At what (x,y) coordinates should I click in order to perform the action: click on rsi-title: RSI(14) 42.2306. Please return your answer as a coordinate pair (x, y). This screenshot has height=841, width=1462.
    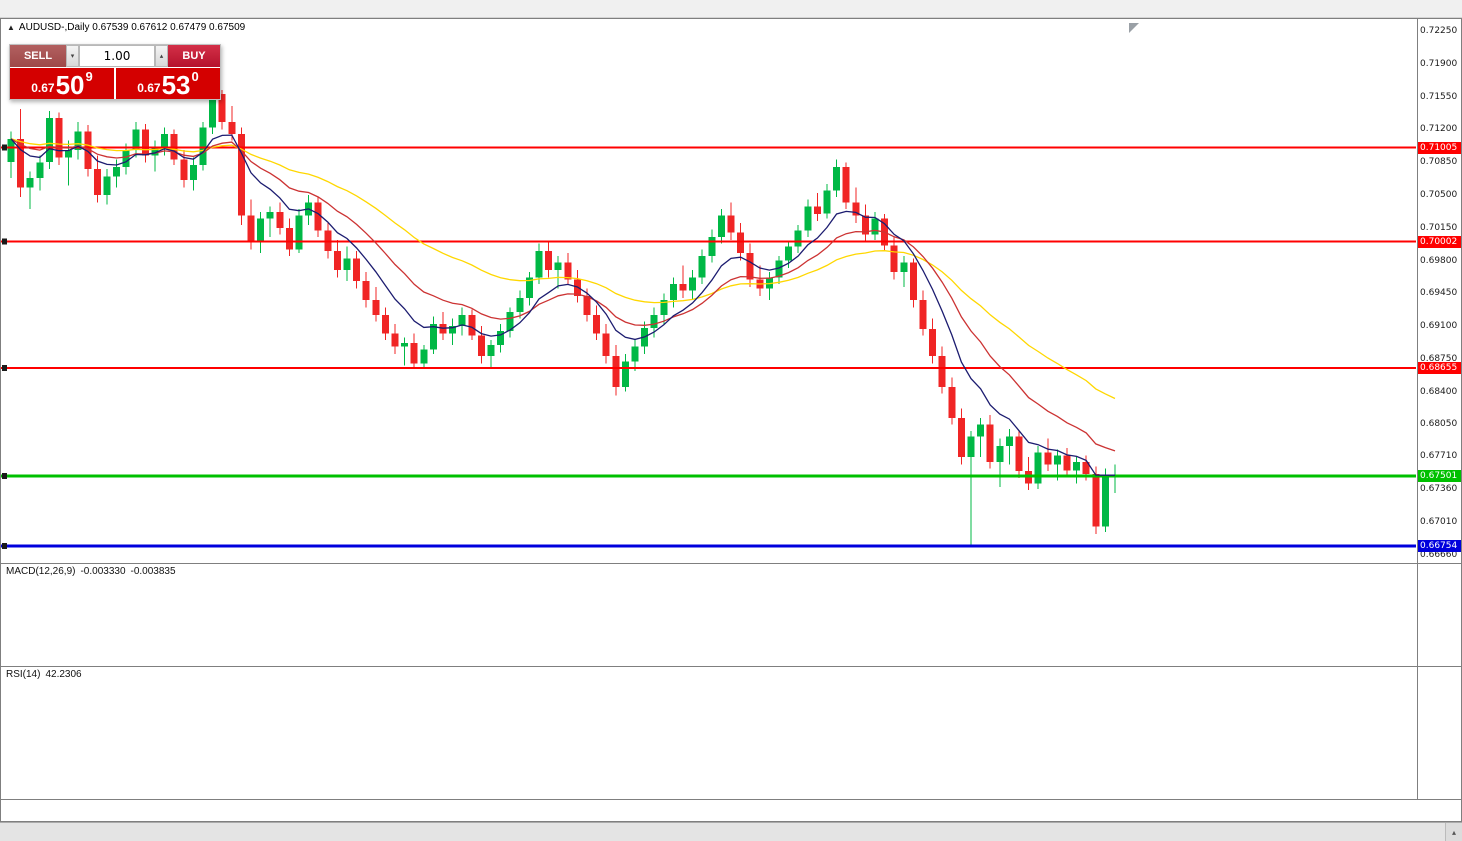
    Looking at the image, I should click on (44, 674).